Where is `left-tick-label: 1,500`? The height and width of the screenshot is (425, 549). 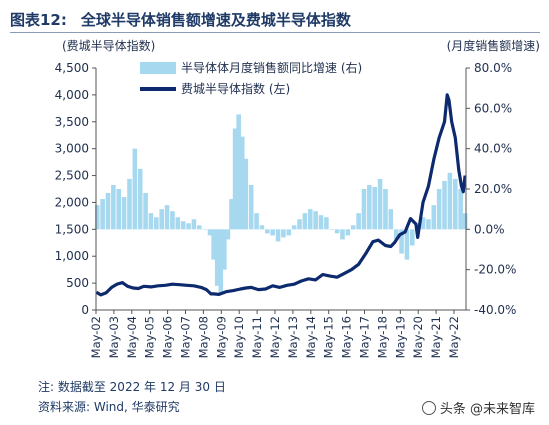
left-tick-label: 1,500 is located at coordinates (72, 229).